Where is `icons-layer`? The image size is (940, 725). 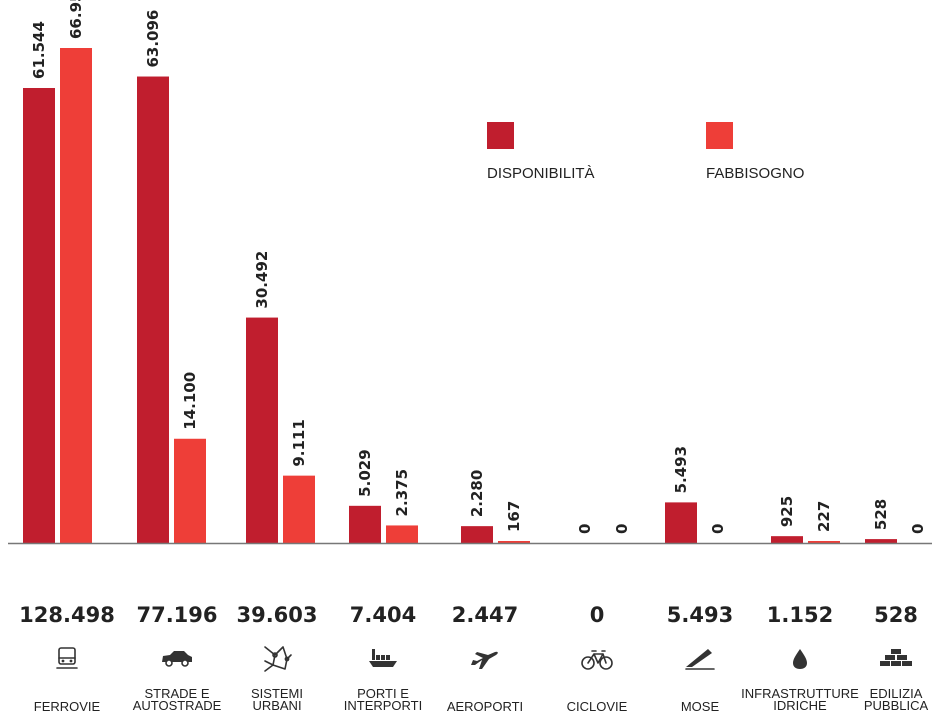 icons-layer is located at coordinates (484, 659).